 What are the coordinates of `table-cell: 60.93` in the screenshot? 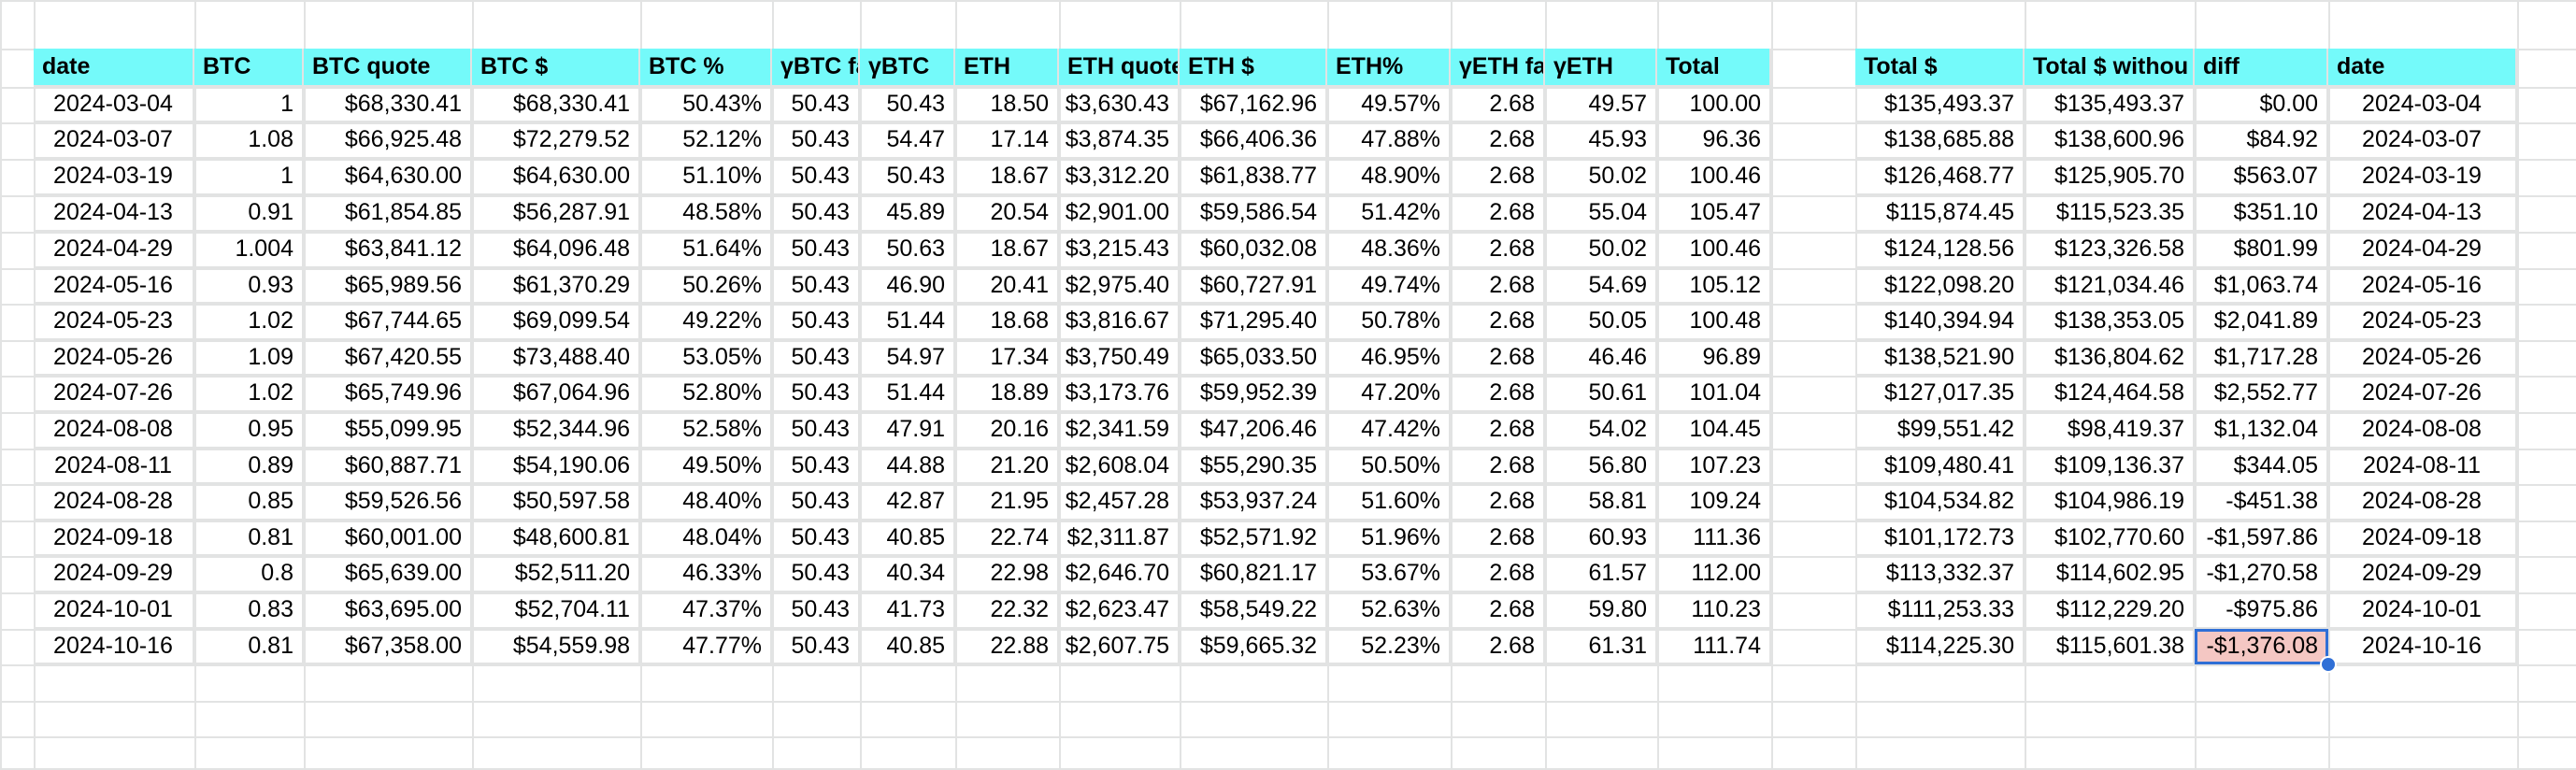 It's located at (1601, 538).